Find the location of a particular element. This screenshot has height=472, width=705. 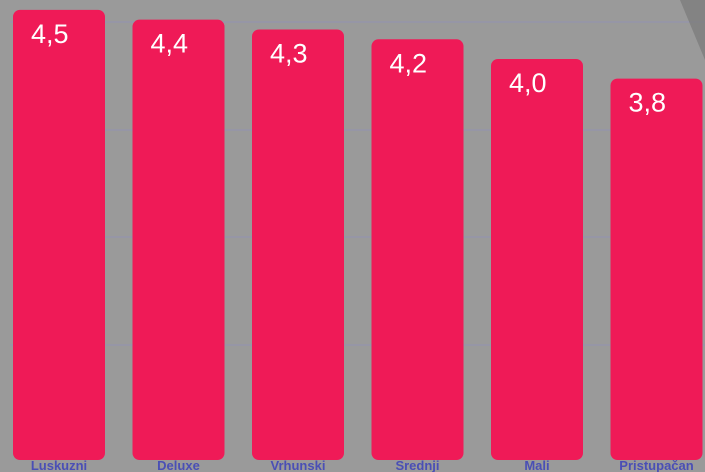

category-label-vrhunski: Vrhunski is located at coordinates (298, 465).